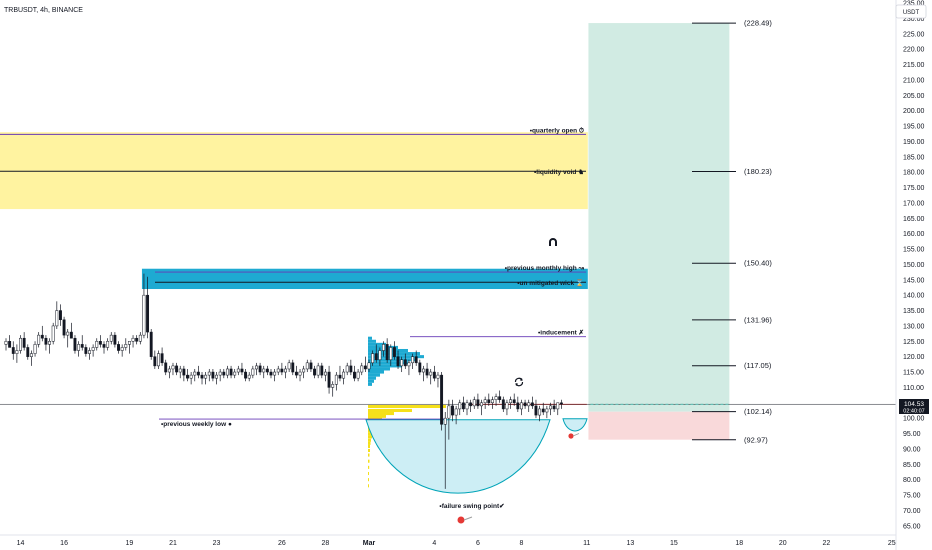 The height and width of the screenshot is (550, 932). What do you see at coordinates (522, 543) in the screenshot?
I see `x-tick-label-10: 8` at bounding box center [522, 543].